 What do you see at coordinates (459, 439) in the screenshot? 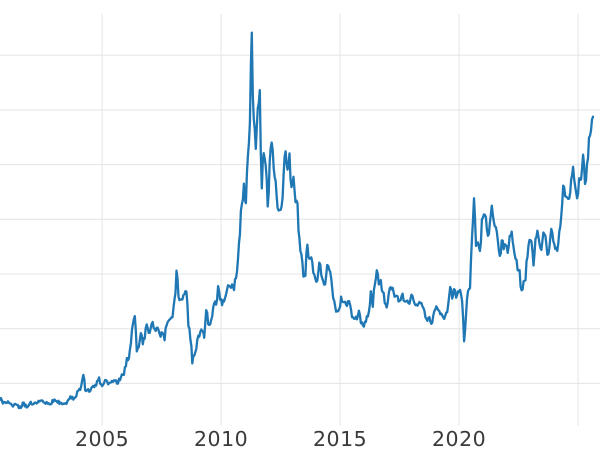
I see `x-tick-label: 2020` at bounding box center [459, 439].